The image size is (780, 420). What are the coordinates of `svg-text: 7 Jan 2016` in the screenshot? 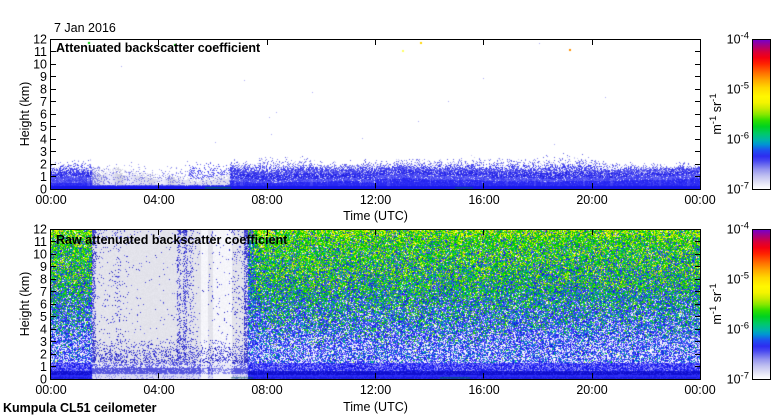 It's located at (85, 28).